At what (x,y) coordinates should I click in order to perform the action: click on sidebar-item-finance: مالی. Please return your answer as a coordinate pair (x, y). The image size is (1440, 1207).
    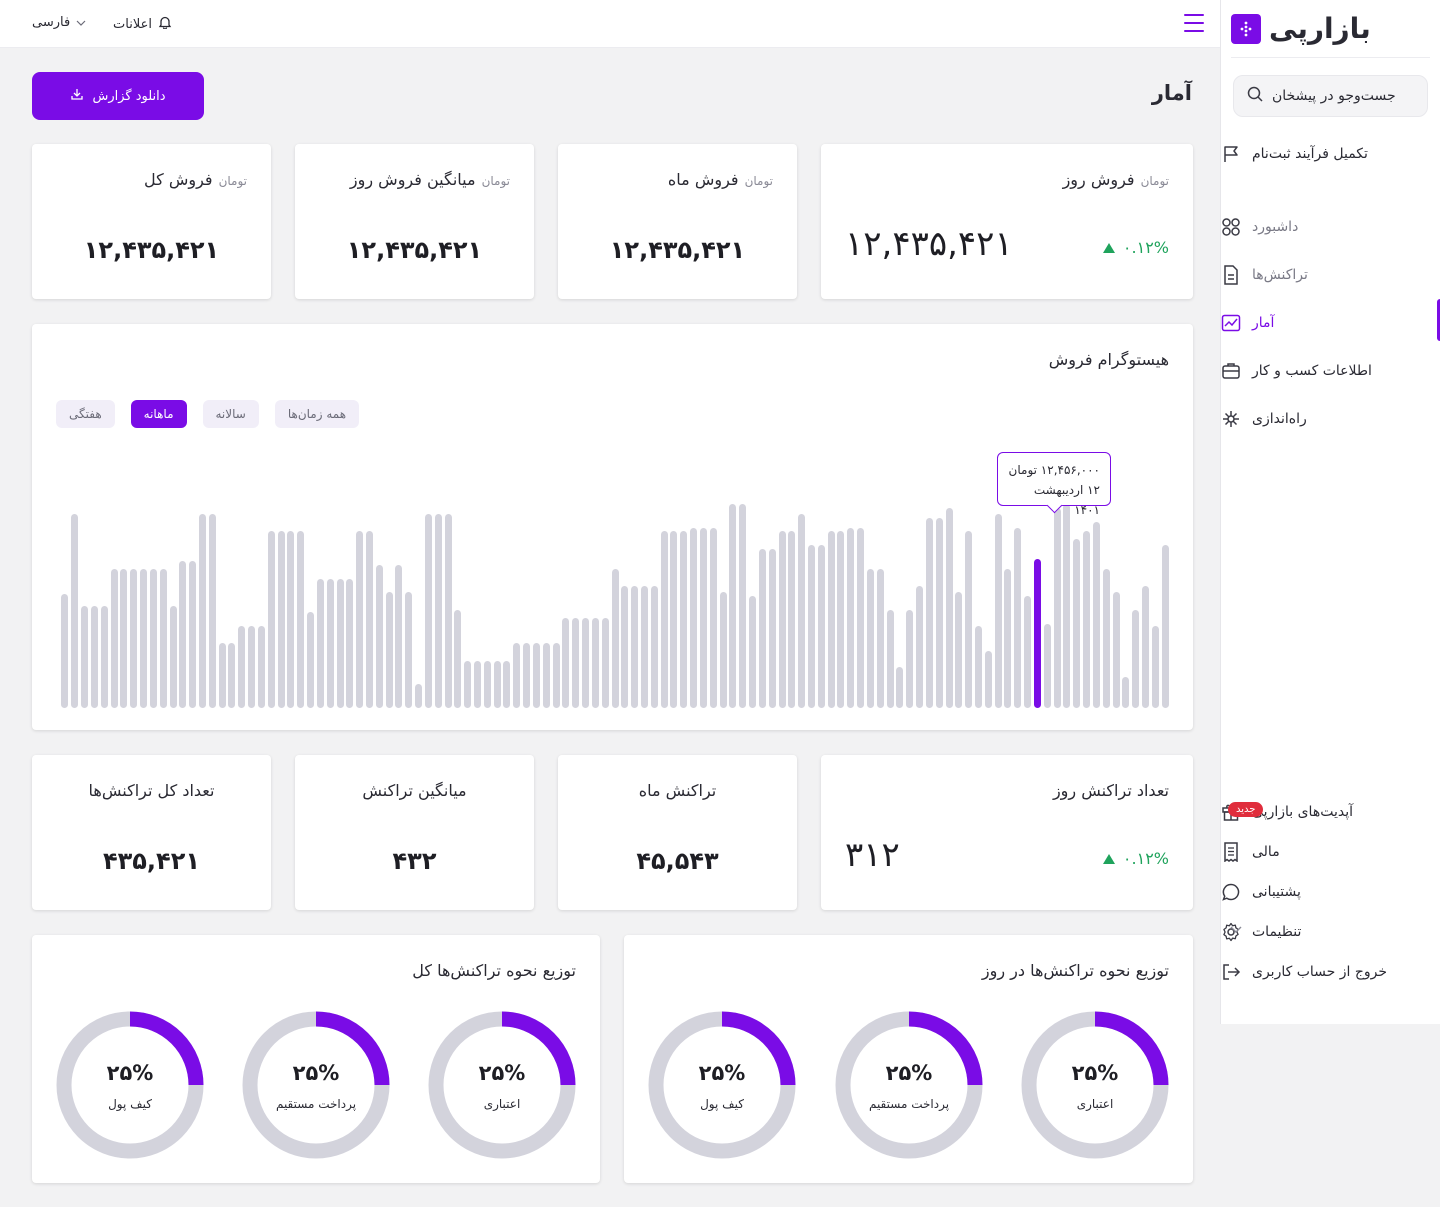
    Looking at the image, I should click on (1330, 852).